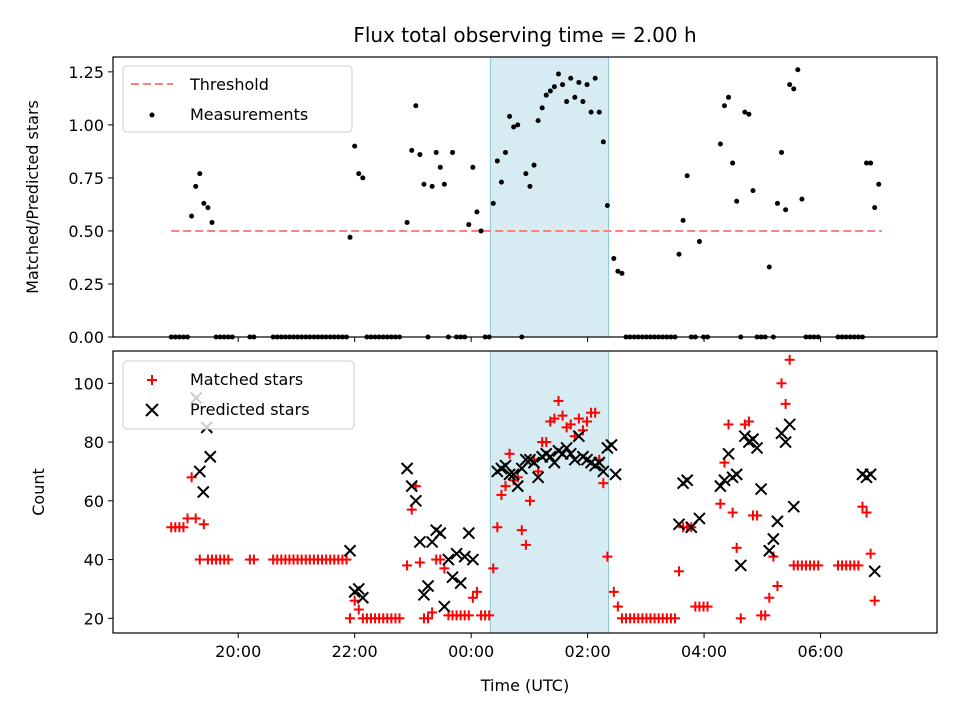 The width and height of the screenshot is (960, 720). I want to click on y-tick-label: 0.75, so click(86, 178).